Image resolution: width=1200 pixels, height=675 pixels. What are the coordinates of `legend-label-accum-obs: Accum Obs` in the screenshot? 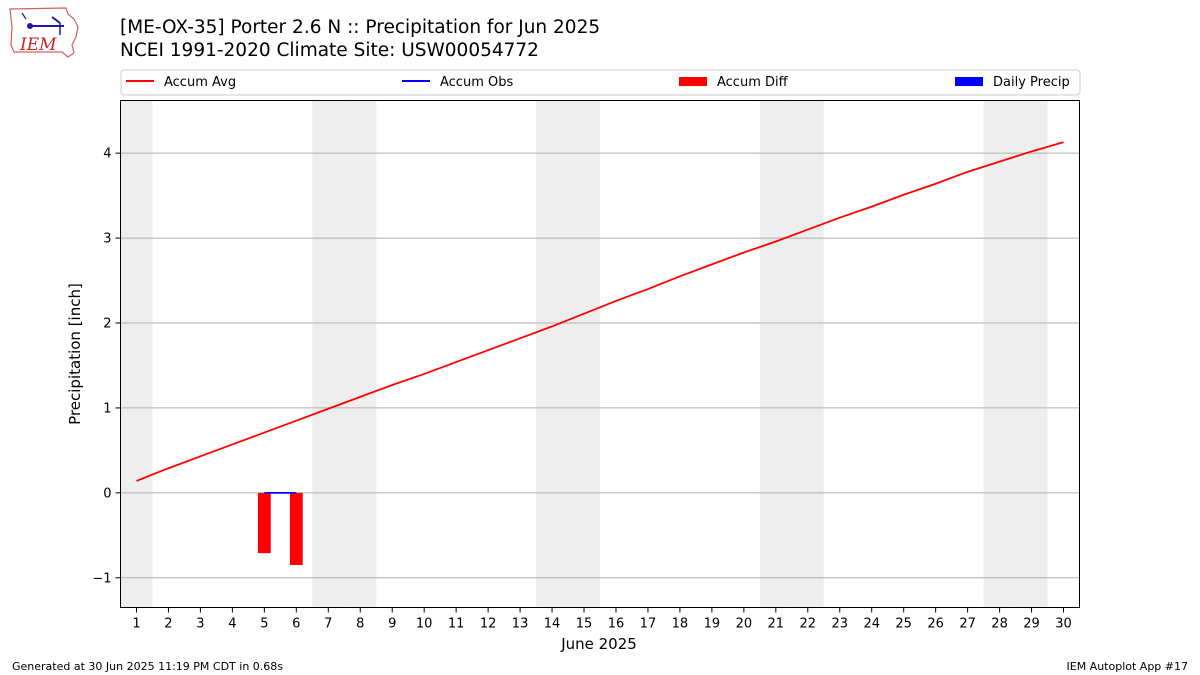 It's located at (476, 82).